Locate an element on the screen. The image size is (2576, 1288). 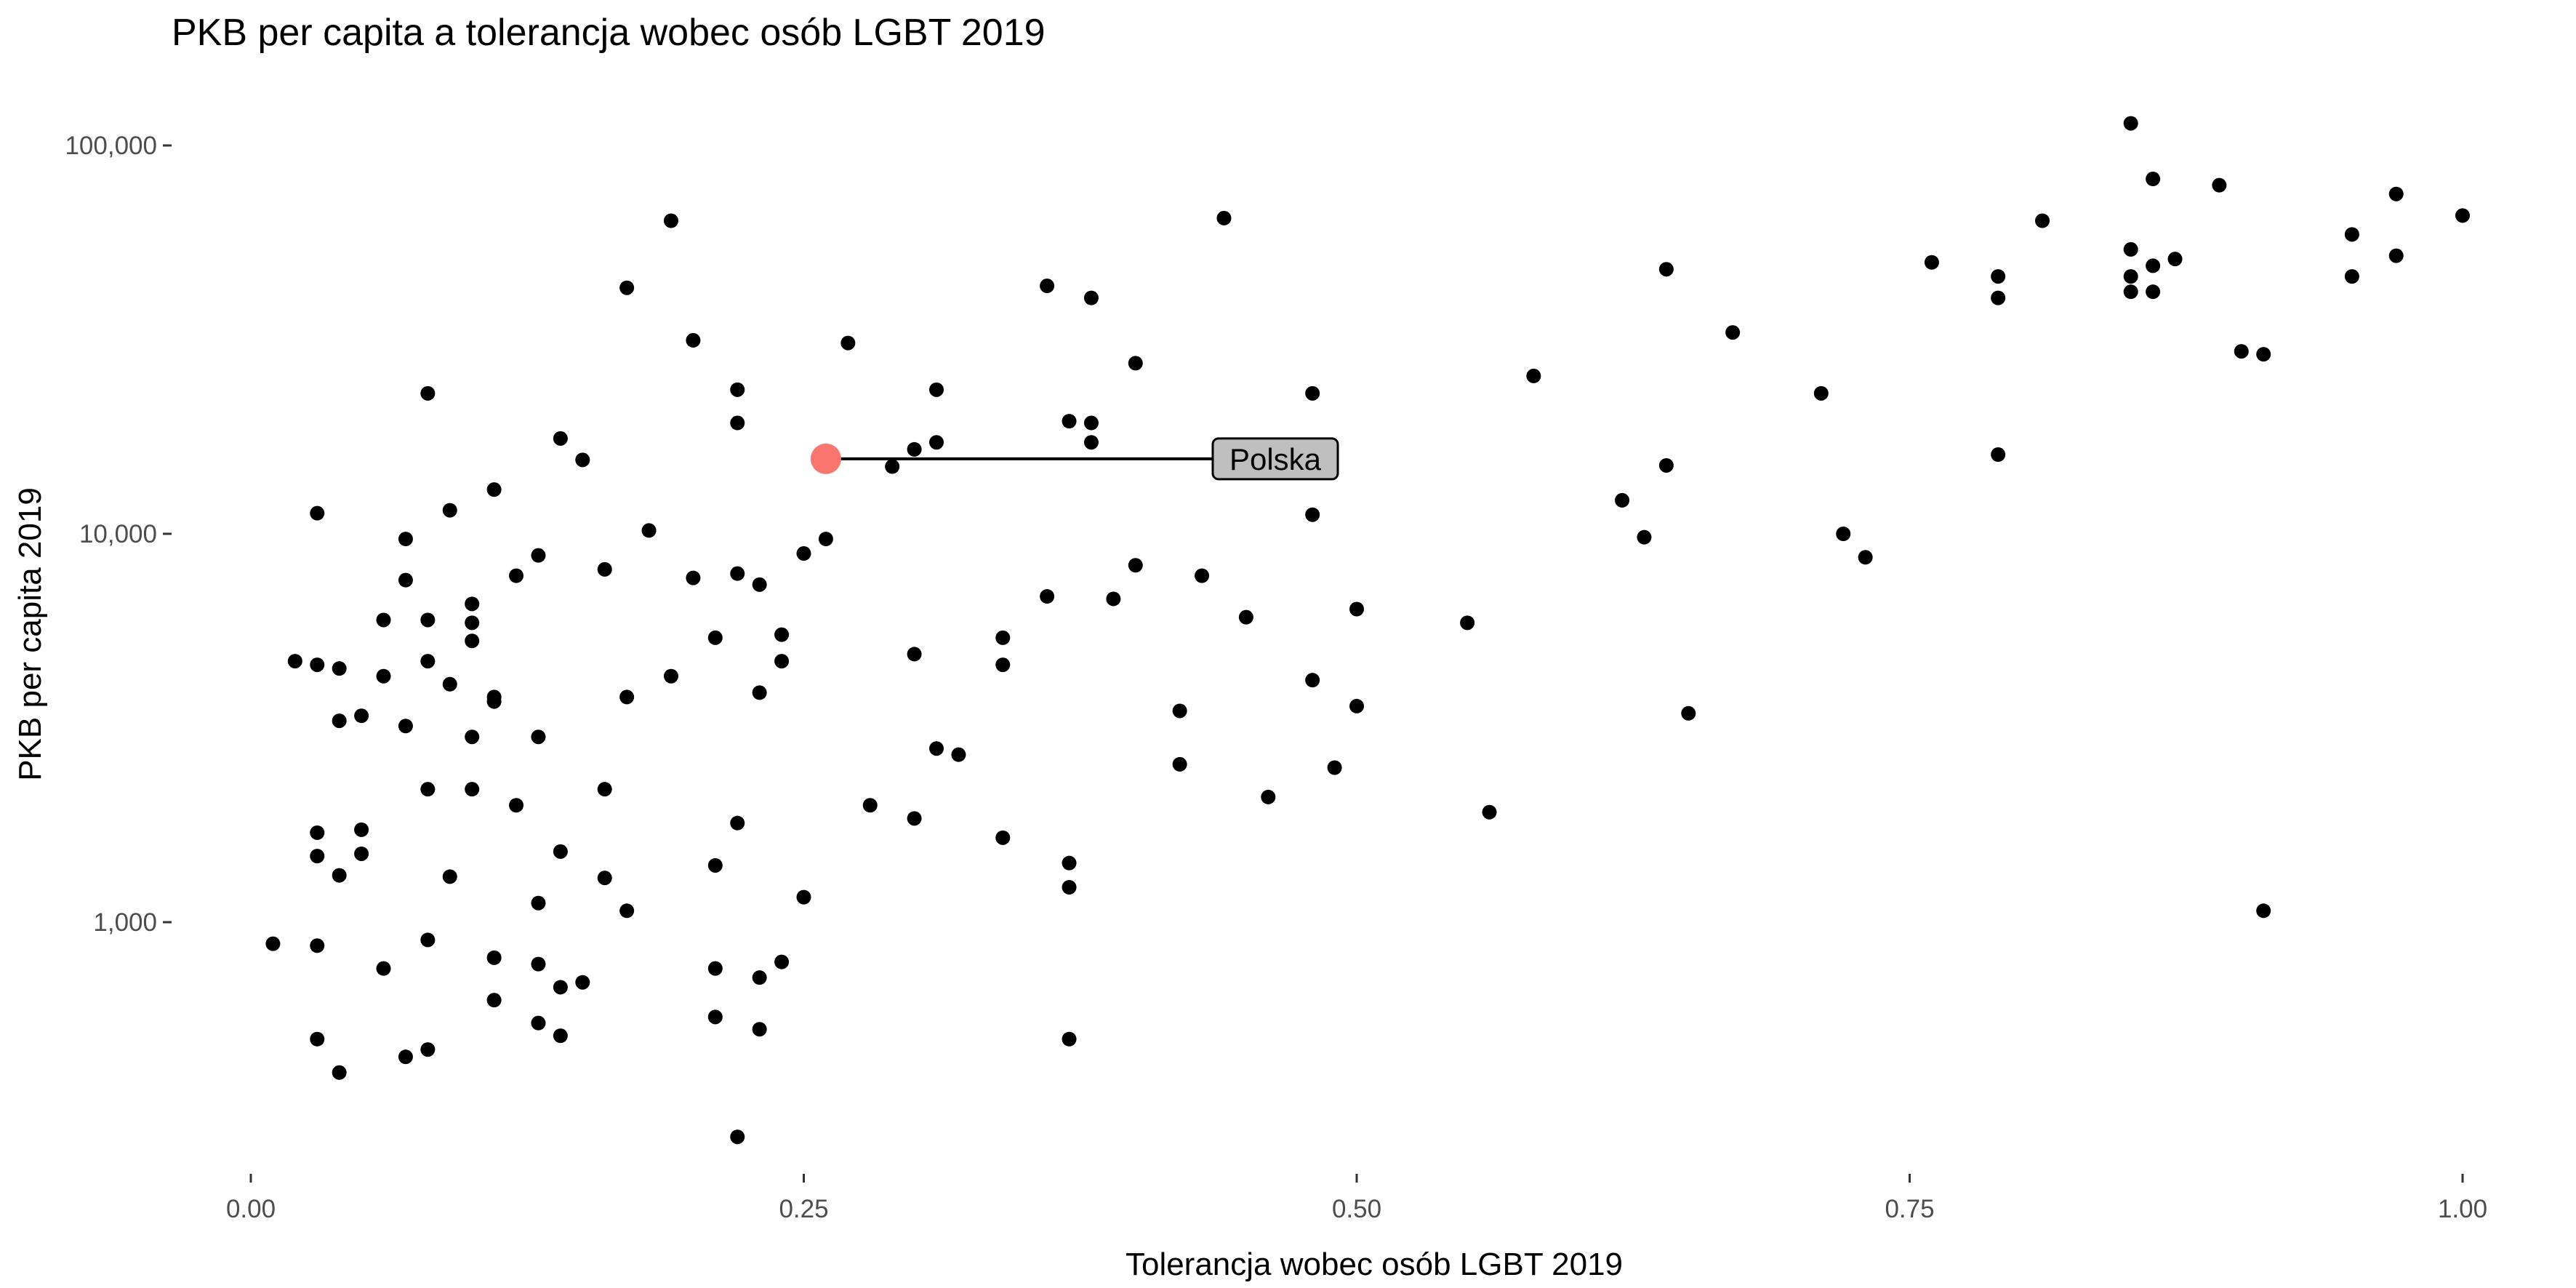
x-tick-label: 0.25 is located at coordinates (803, 1209).